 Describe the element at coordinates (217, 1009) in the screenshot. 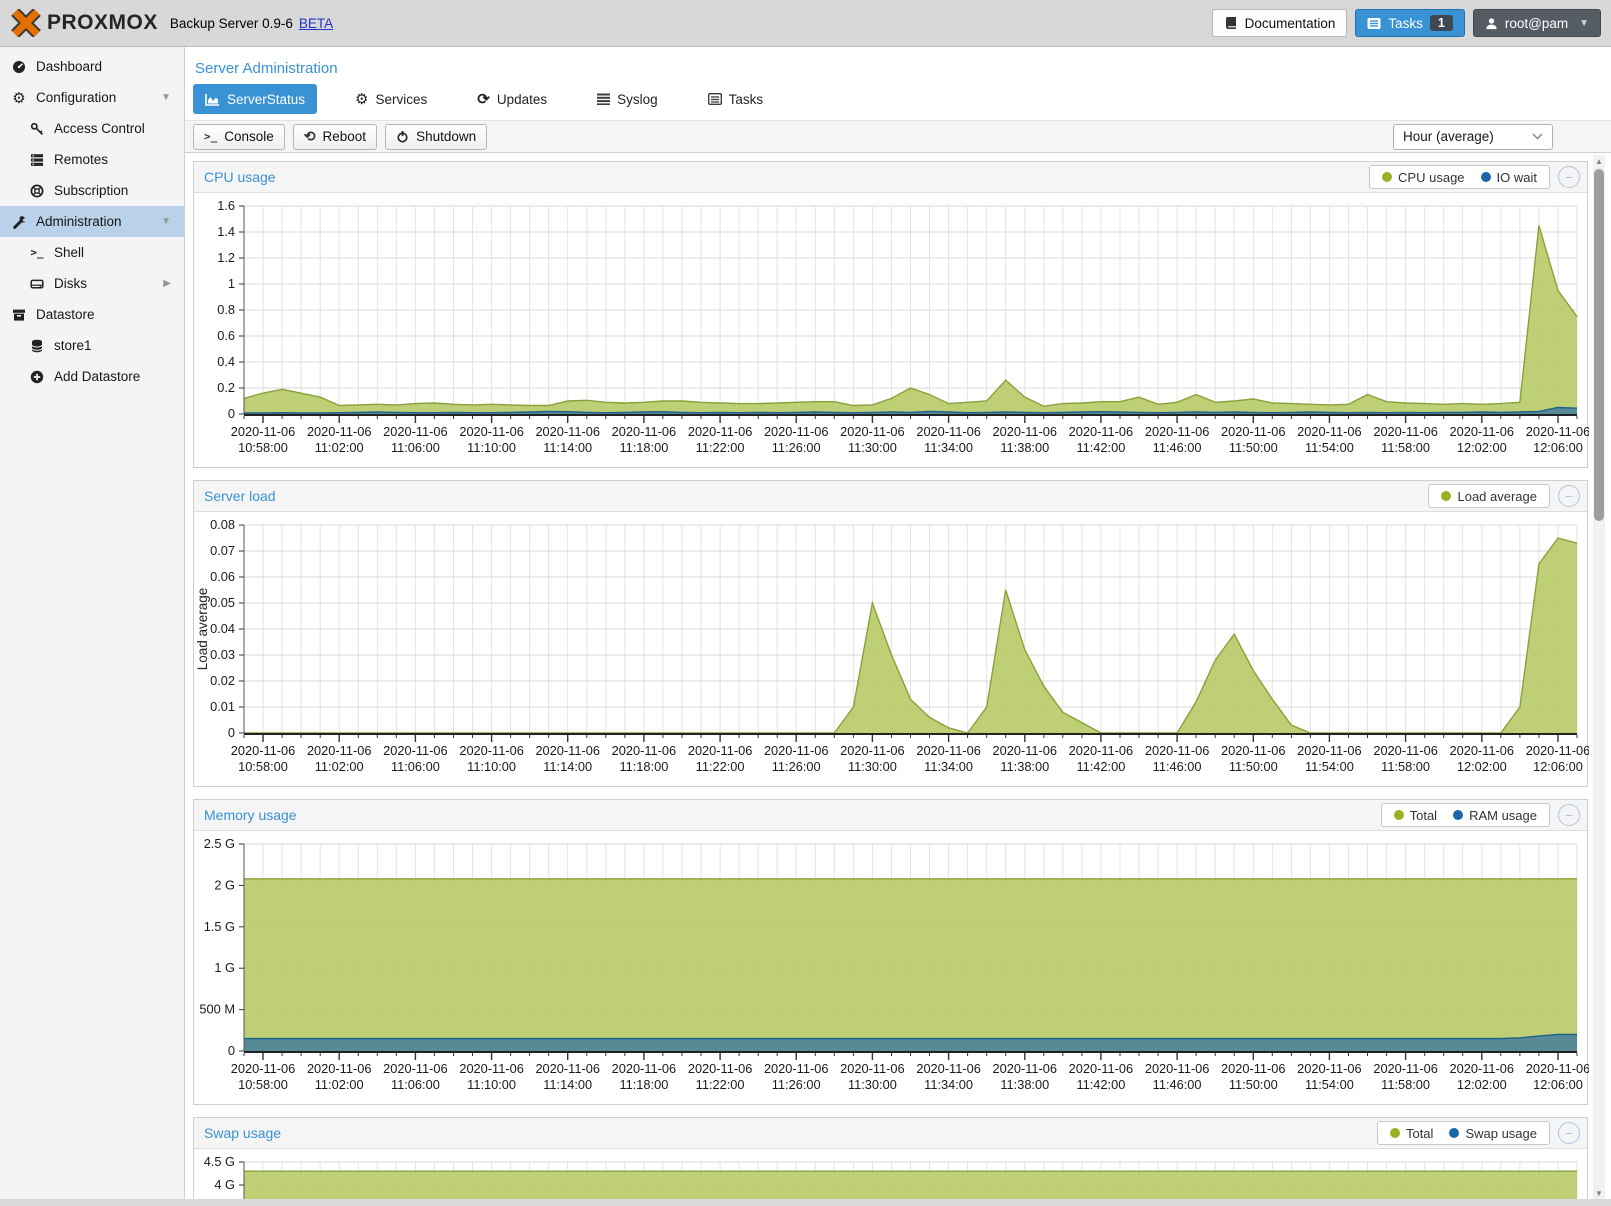

I see `svg-text: 500 M` at that location.